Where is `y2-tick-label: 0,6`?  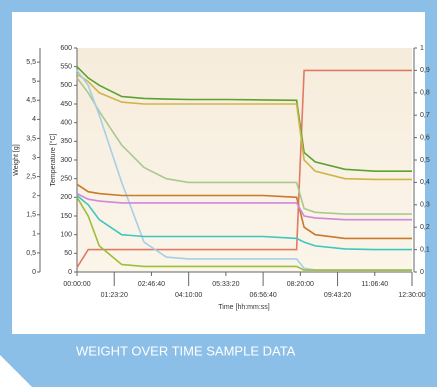
y2-tick-label: 0,6 is located at coordinates (425, 137).